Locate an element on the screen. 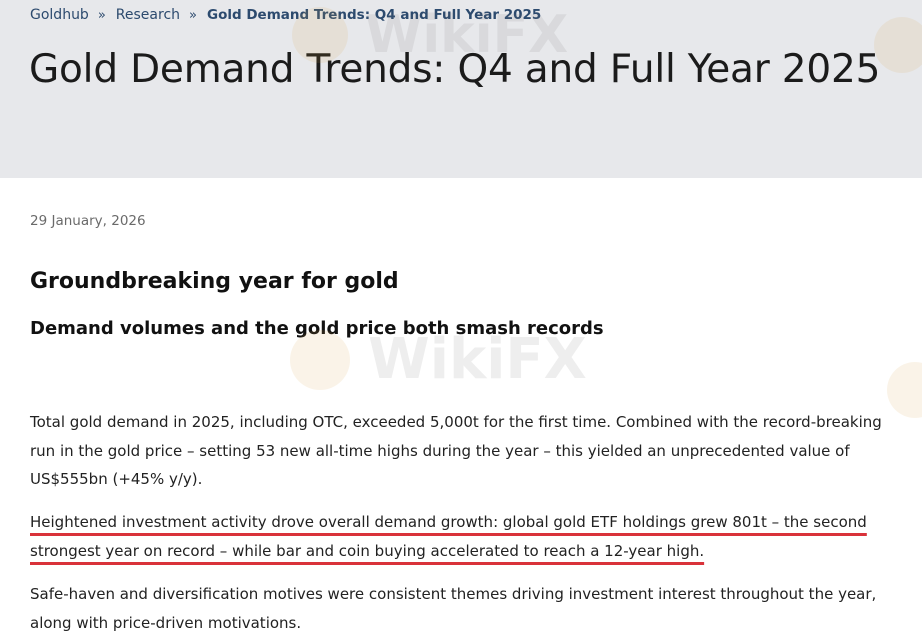  breadcrumb-link-goldhub: Goldhub is located at coordinates (59, 15).